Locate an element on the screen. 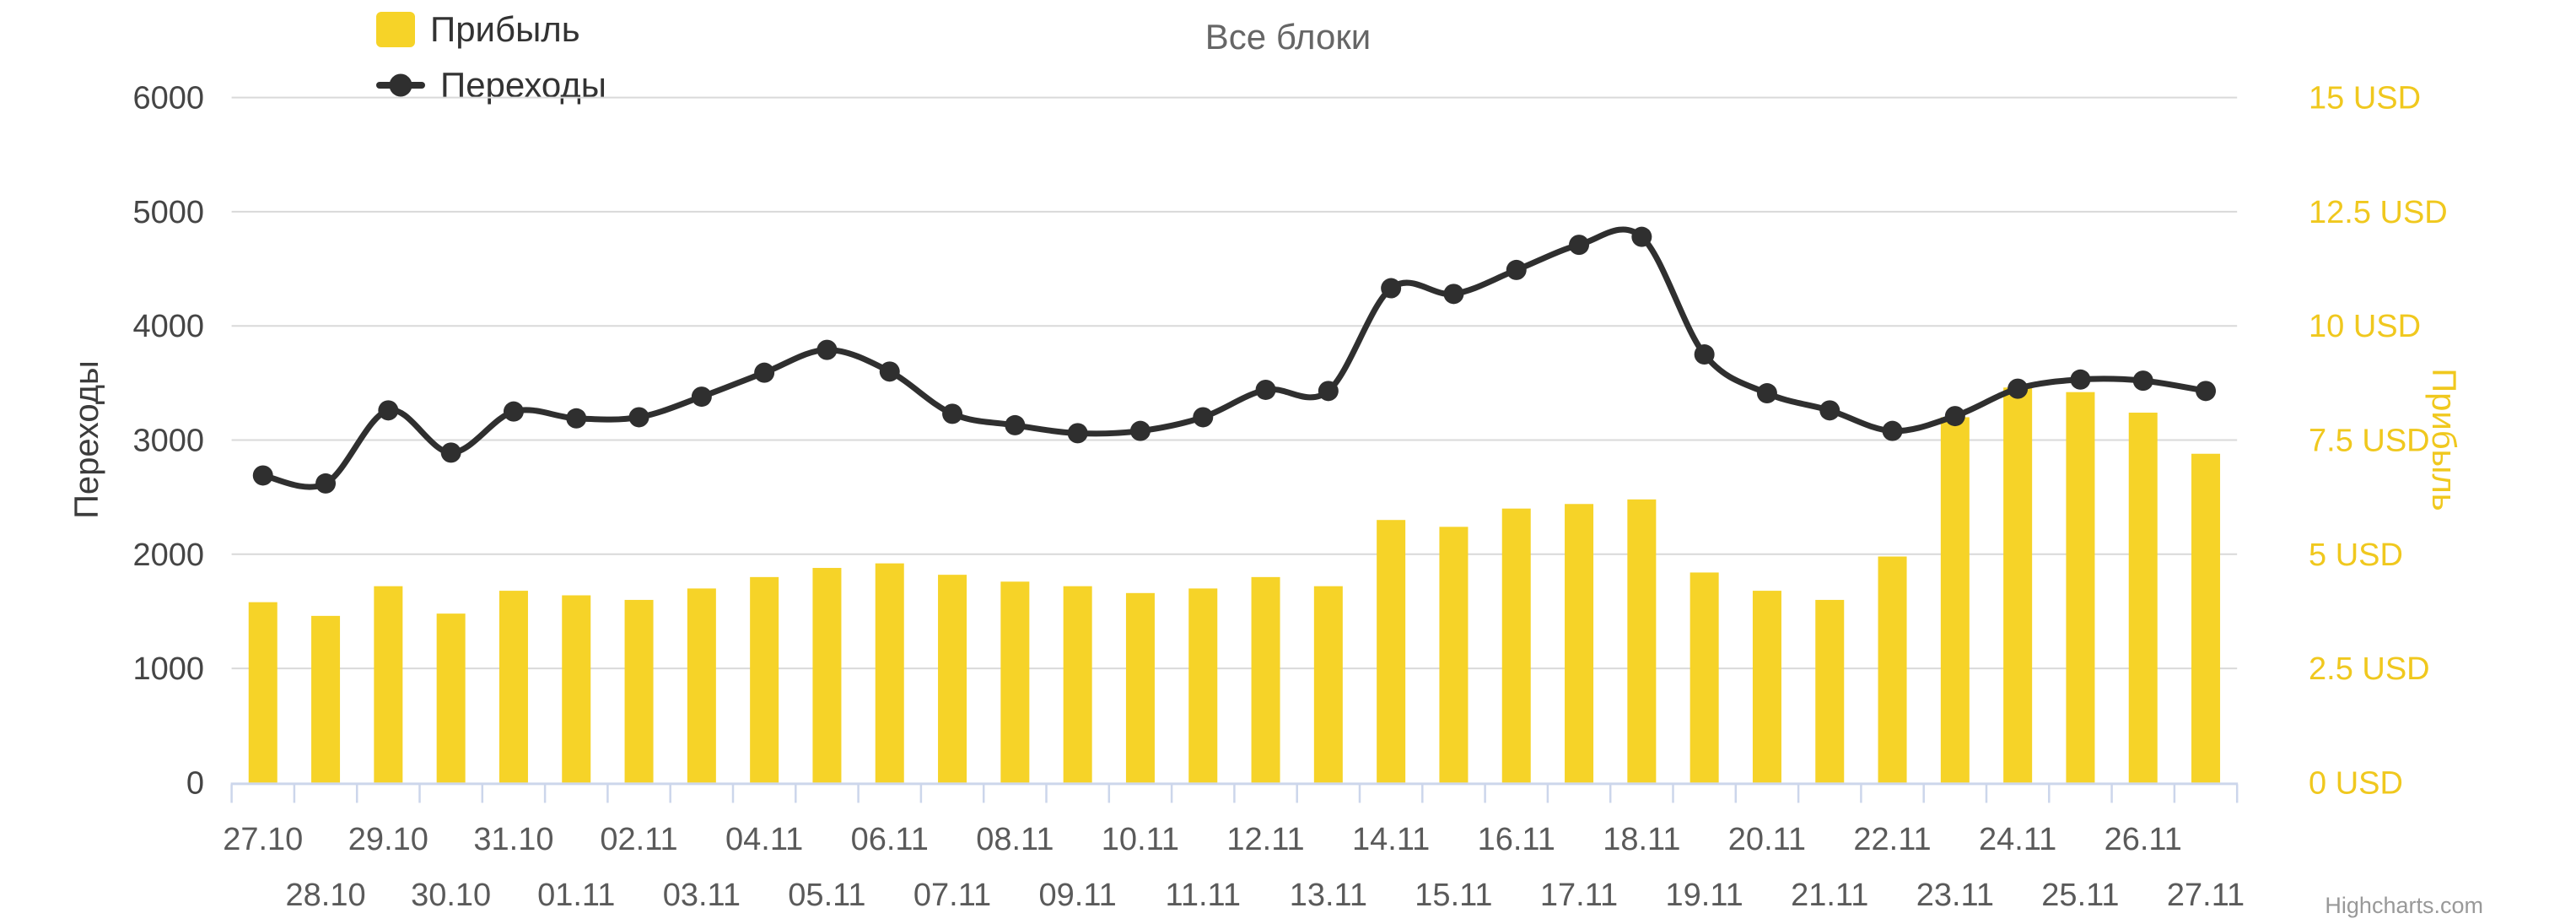 This screenshot has width=2576, height=924. x-axis-label: 31.10 is located at coordinates (513, 839).